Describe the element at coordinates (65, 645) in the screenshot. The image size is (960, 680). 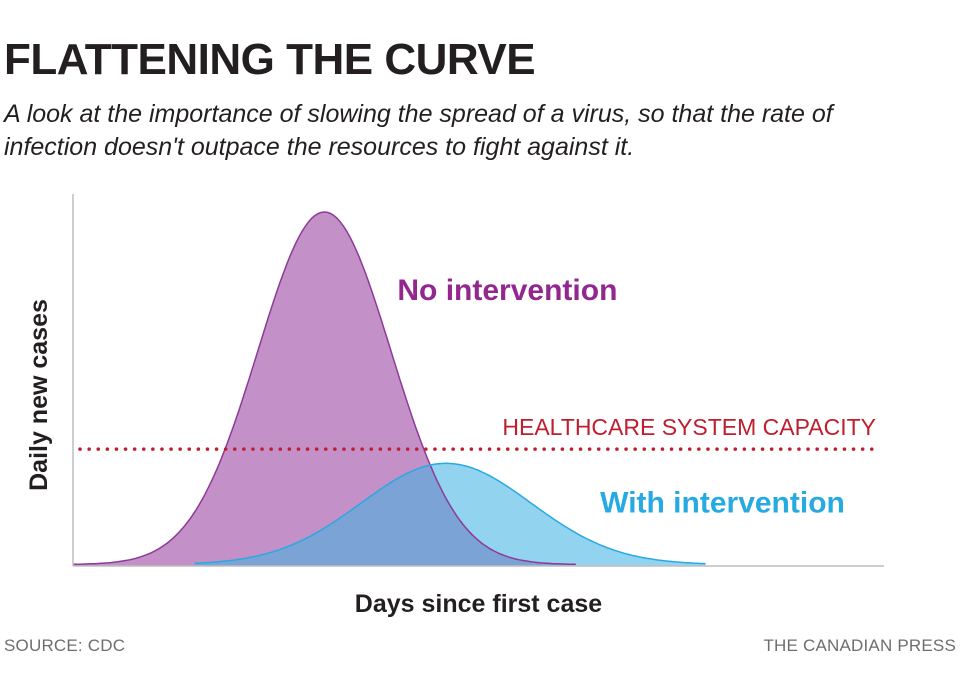
I see `source-note: SOURCE: CDC` at that location.